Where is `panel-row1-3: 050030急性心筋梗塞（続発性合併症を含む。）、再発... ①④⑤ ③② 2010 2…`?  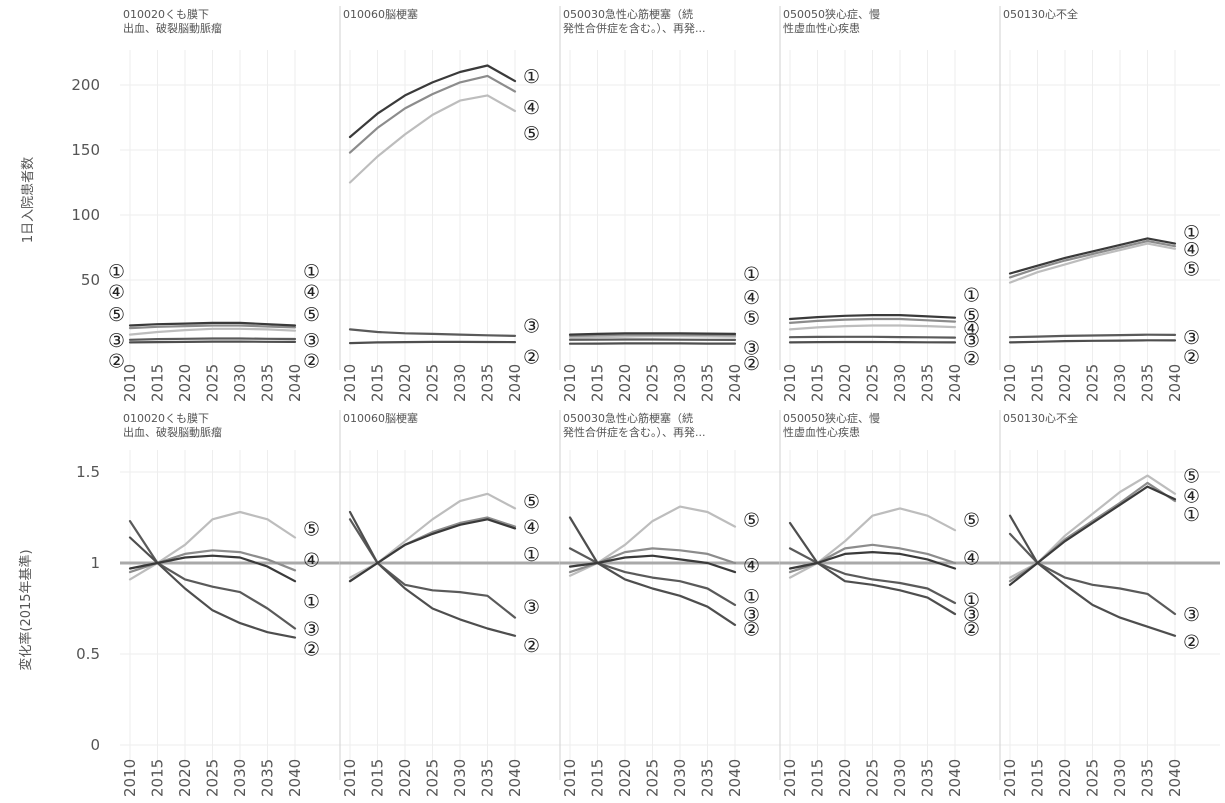 panel-row1-3: 050030急性心筋梗塞（続発性合併症を含む。）、再発... ①④⑤ ③② 2010 2… is located at coordinates (669, 204).